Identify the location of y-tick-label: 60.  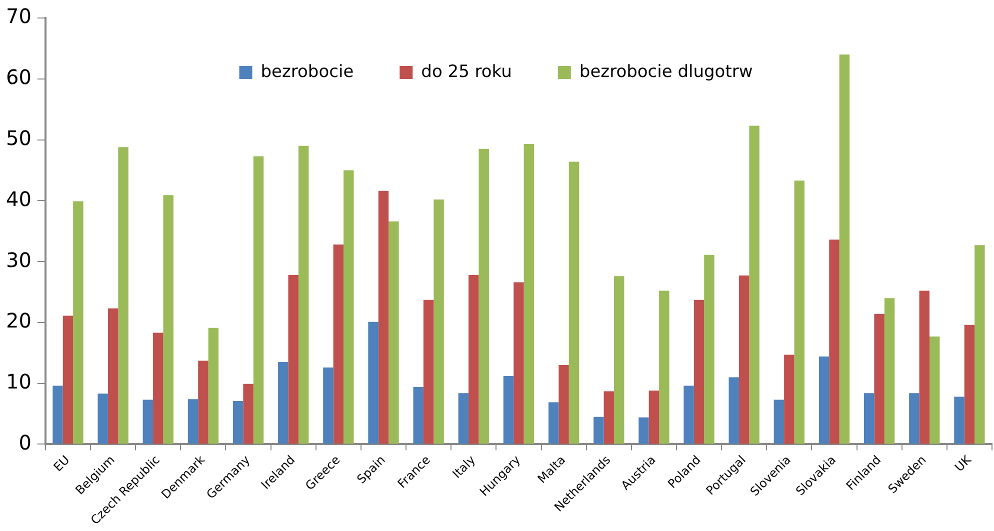
(19, 77).